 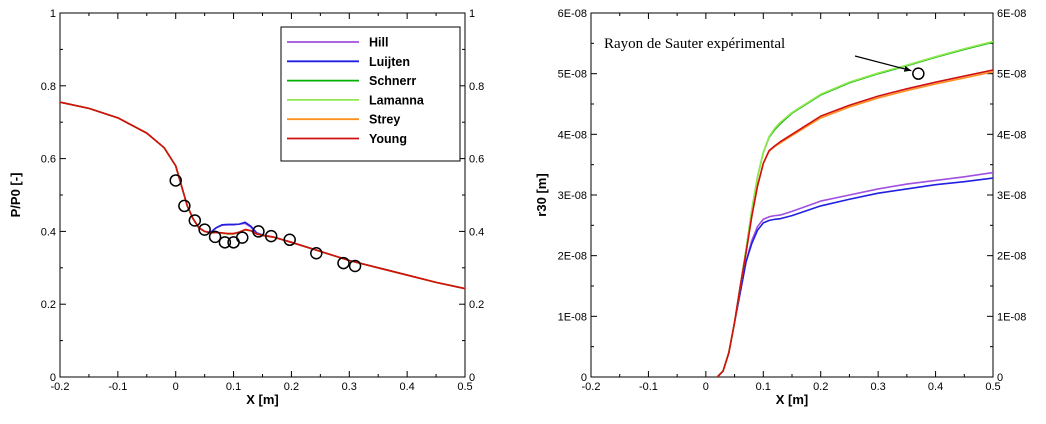 What do you see at coordinates (1011, 257) in the screenshot?
I see `y-tick-label-right: 2E-08` at bounding box center [1011, 257].